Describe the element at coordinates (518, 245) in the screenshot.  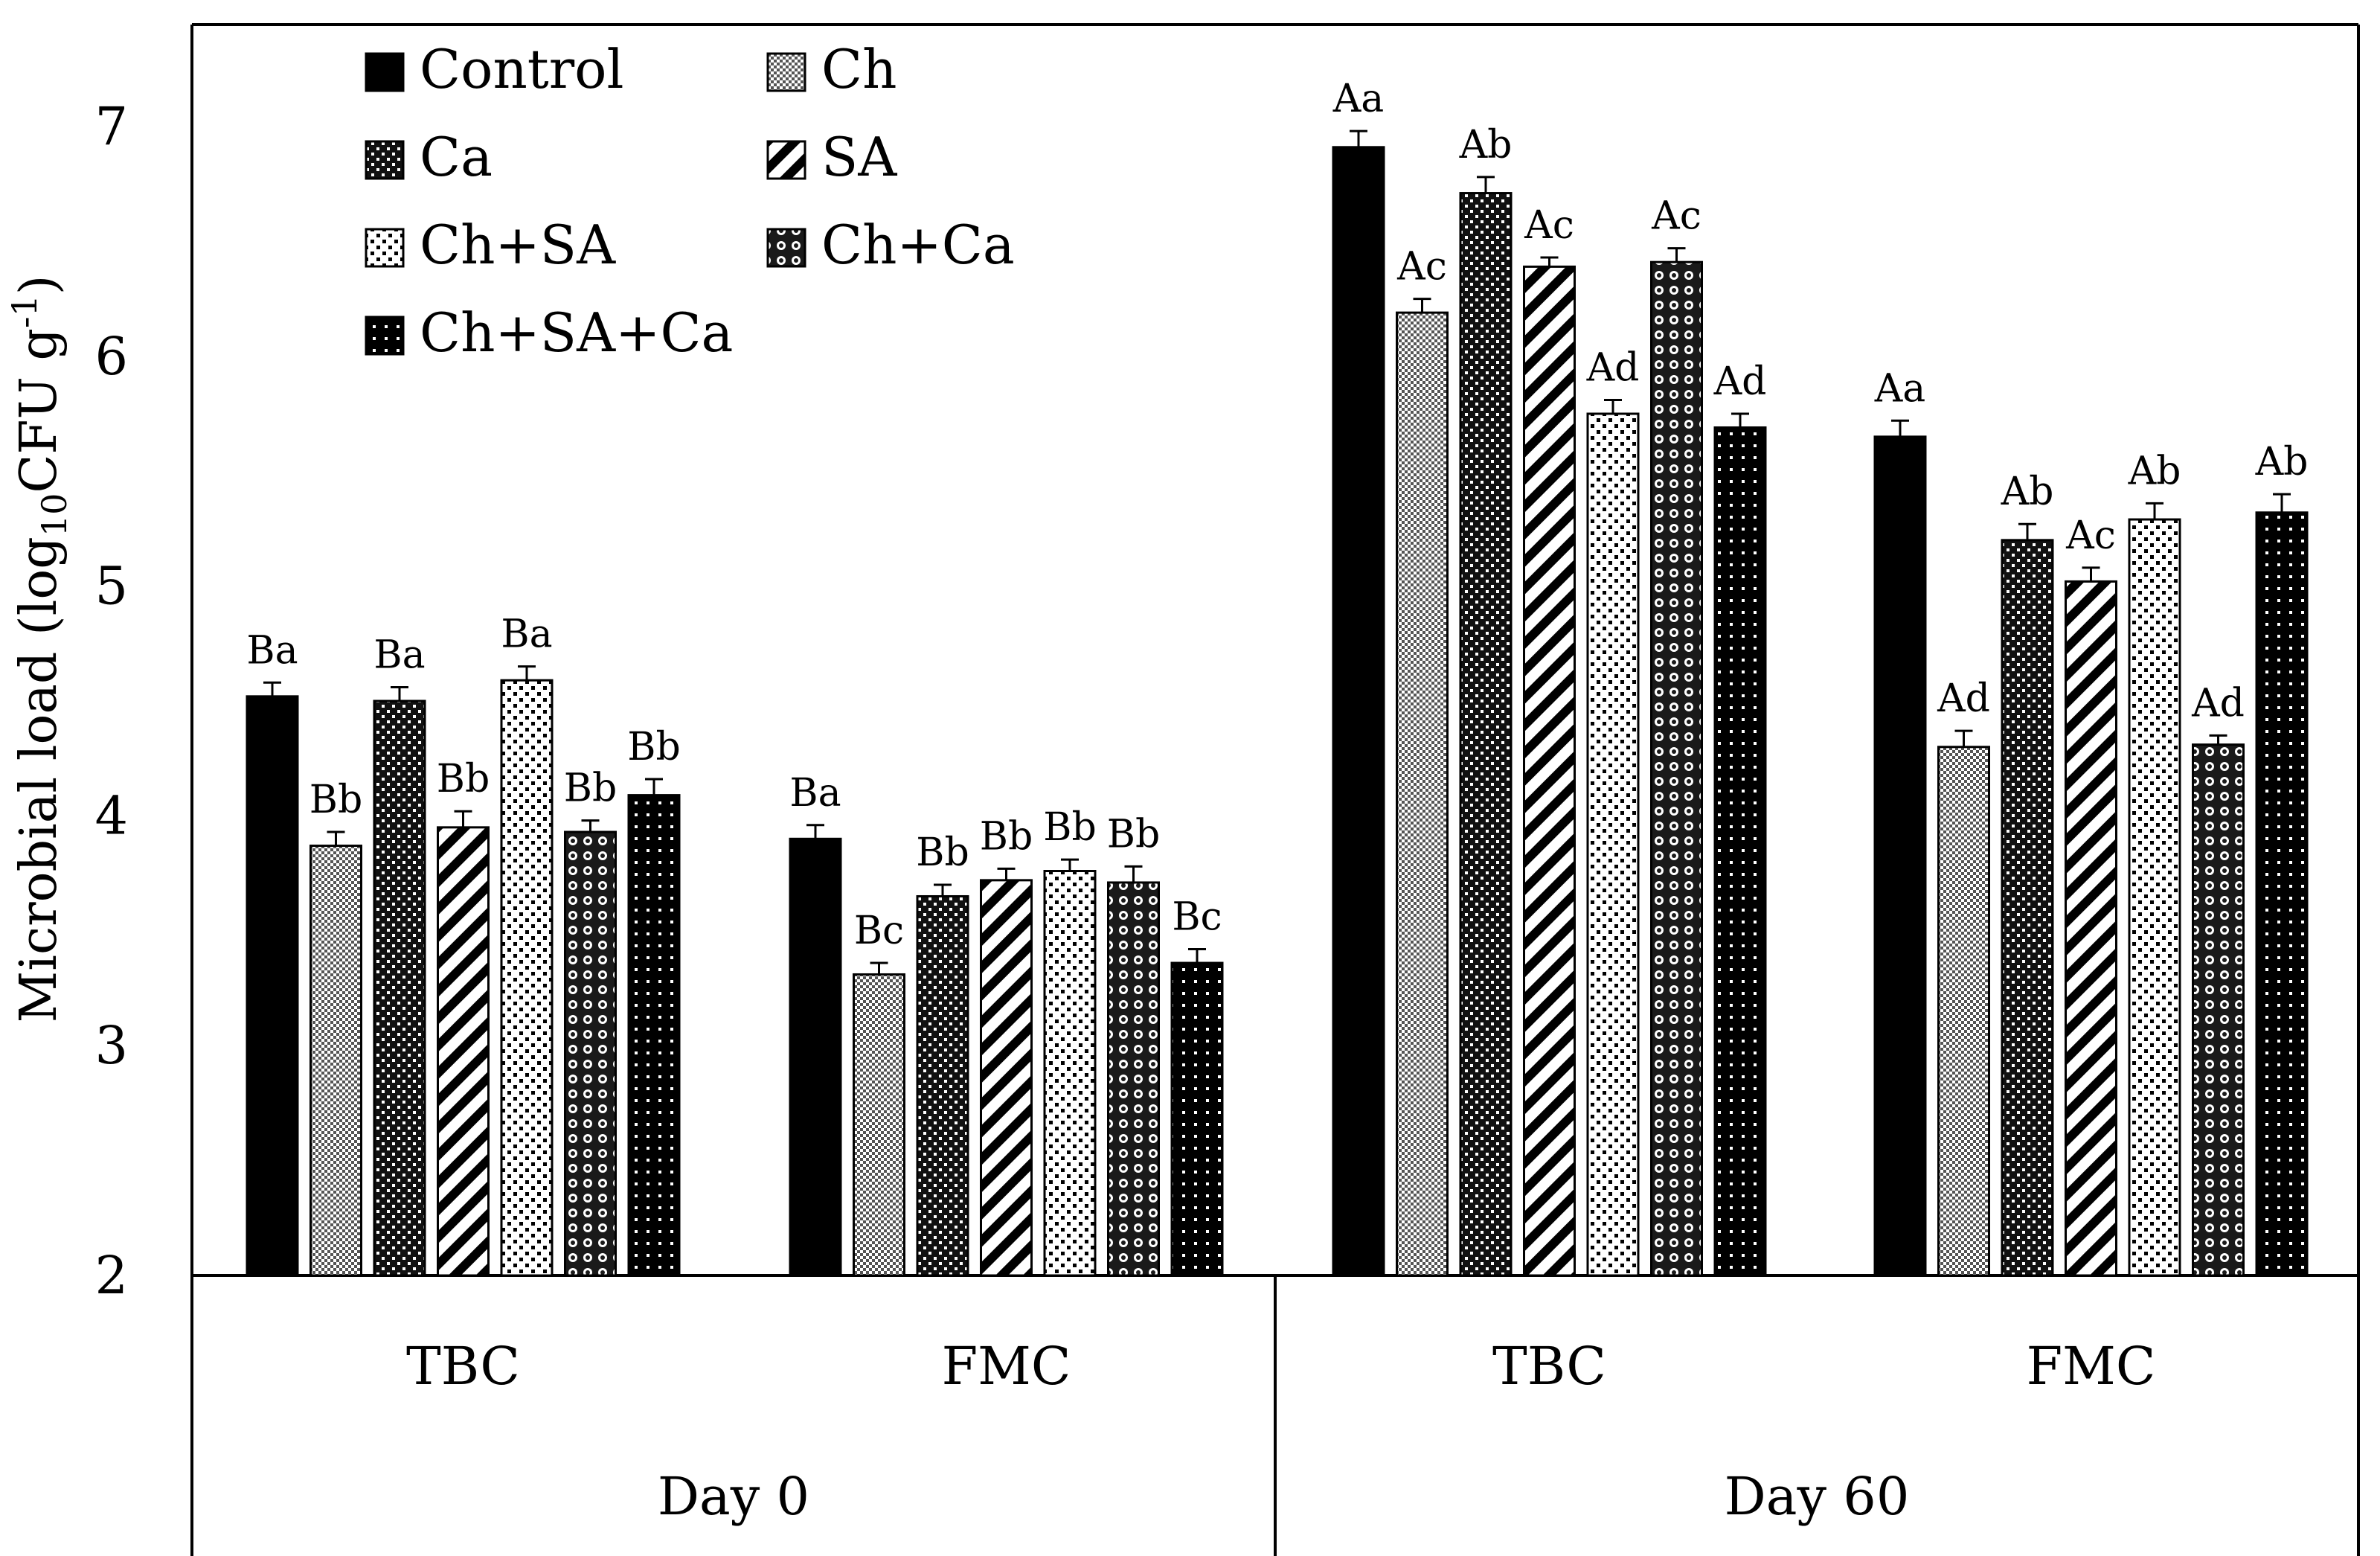
I see `legend-label: Ch+SA` at that location.